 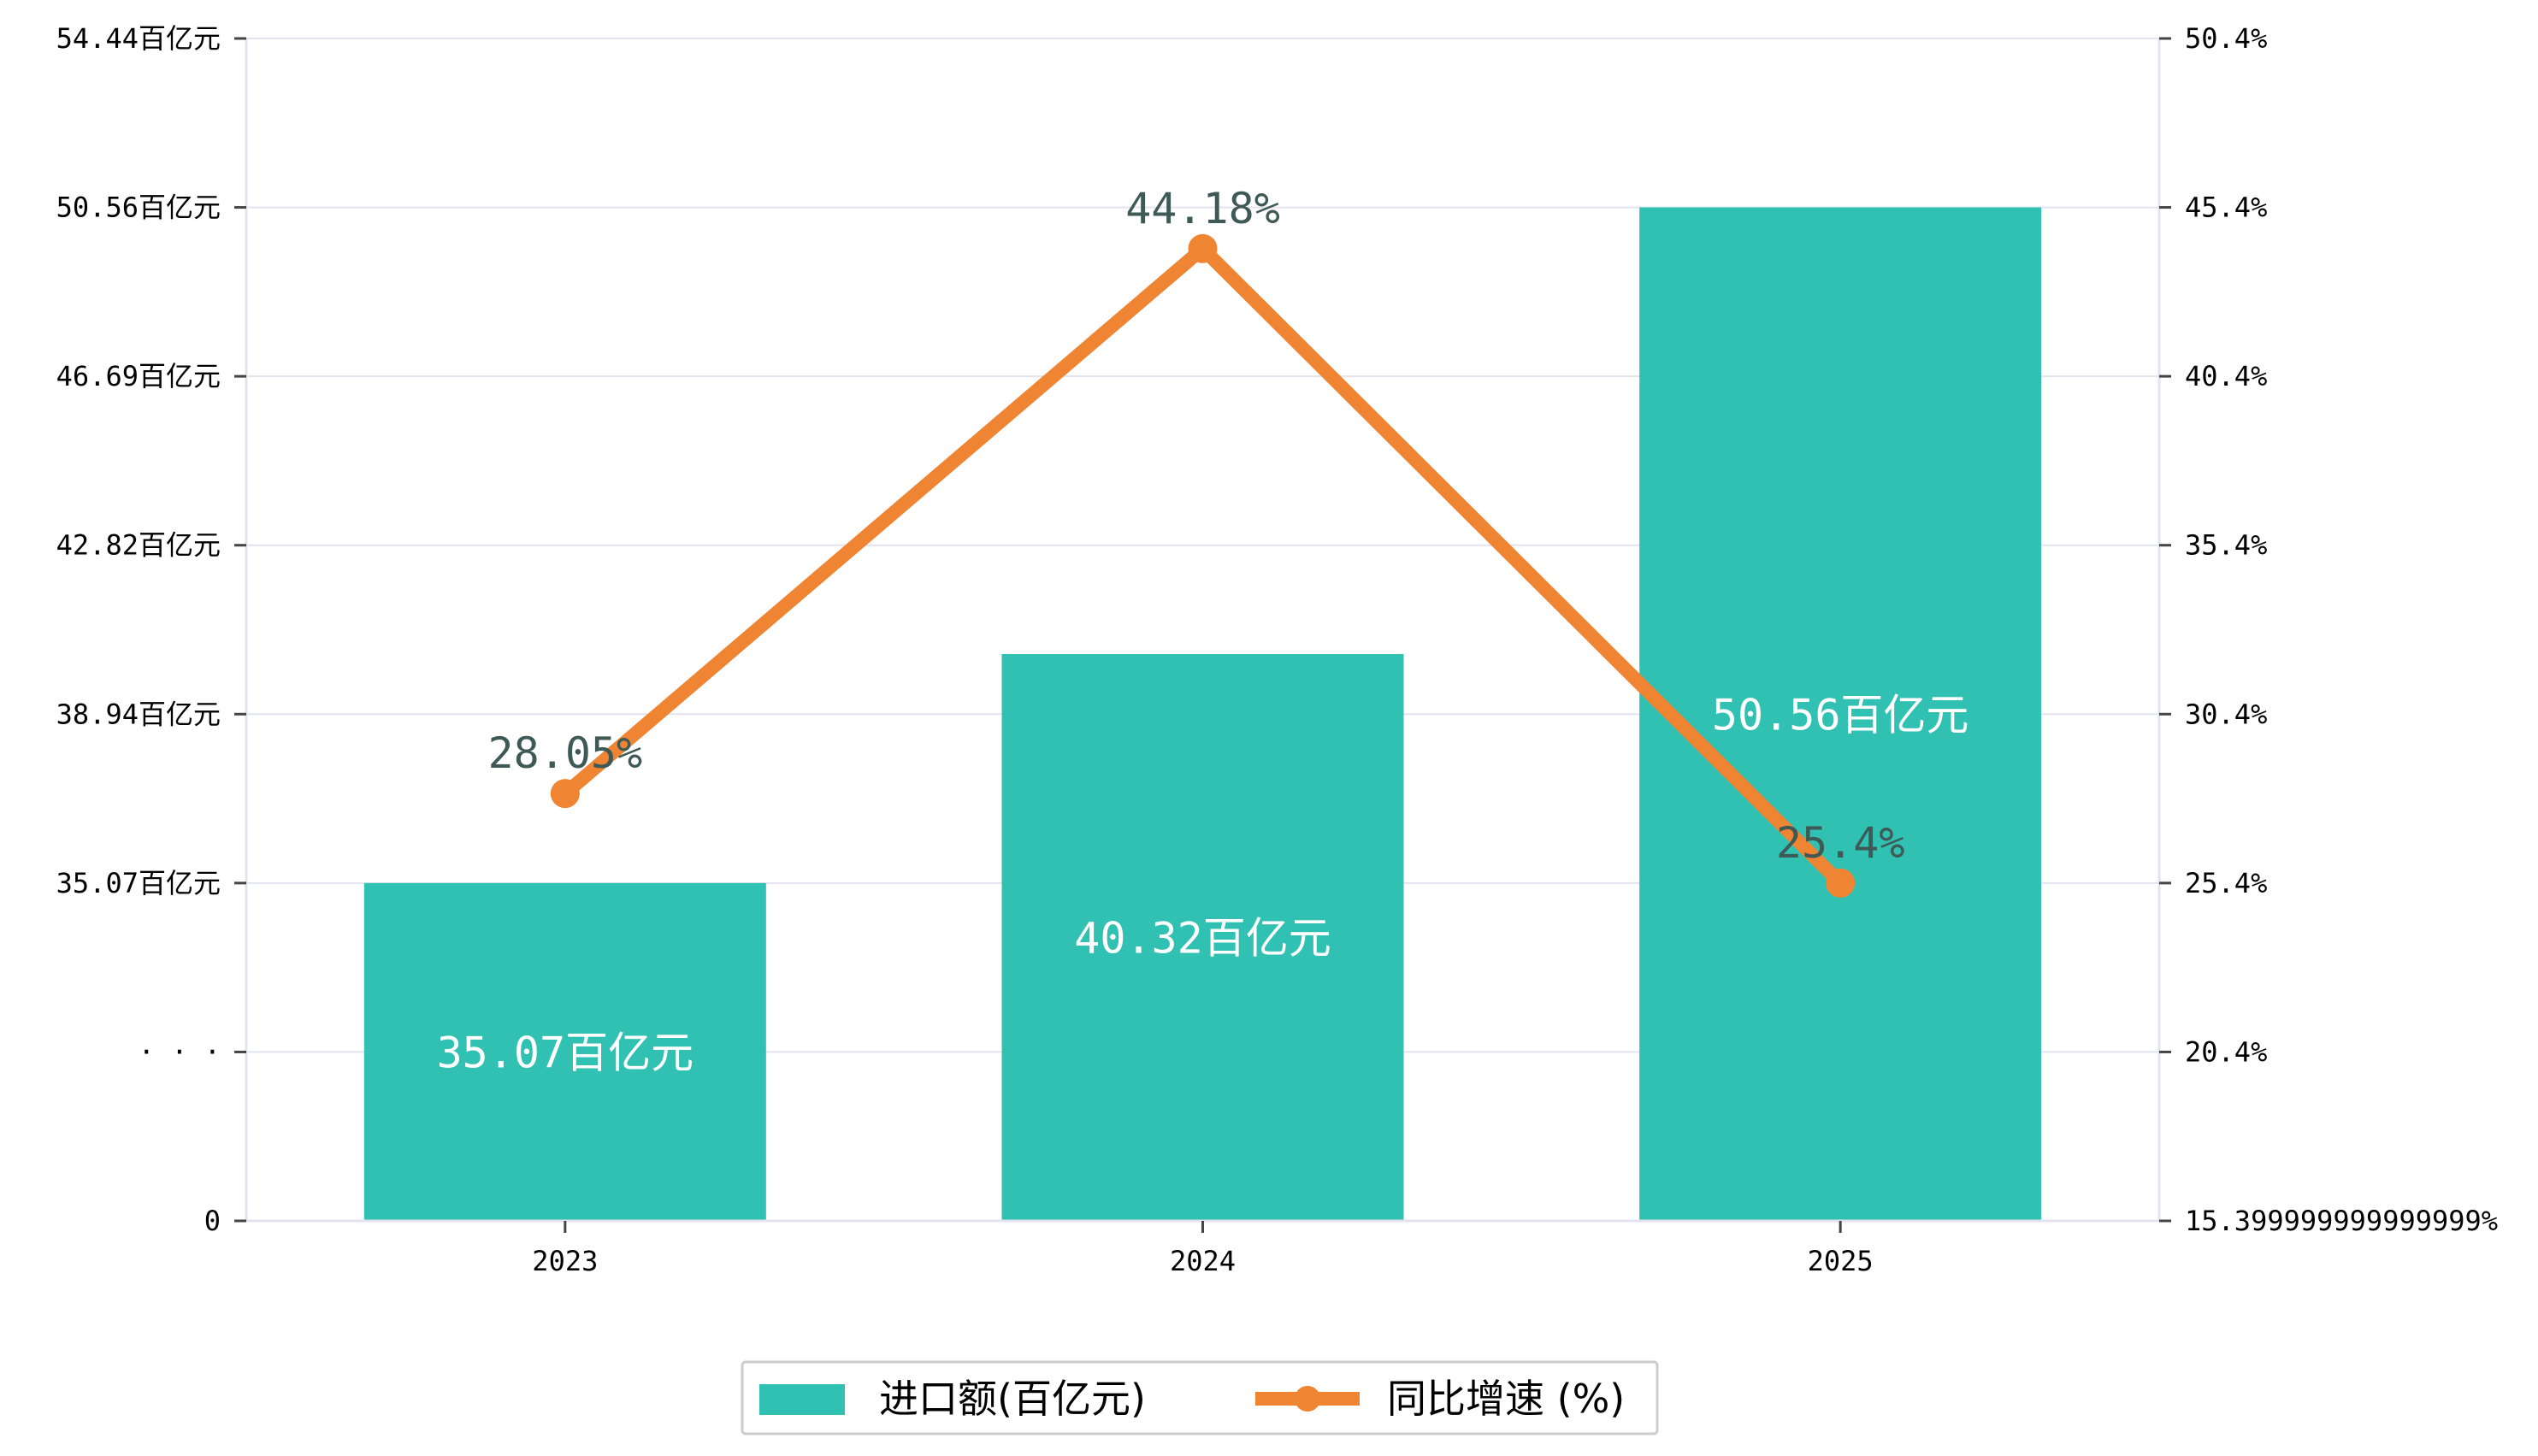 What do you see at coordinates (138, 208) in the screenshot?
I see `y-left-tick-label: 50.56百亿元` at bounding box center [138, 208].